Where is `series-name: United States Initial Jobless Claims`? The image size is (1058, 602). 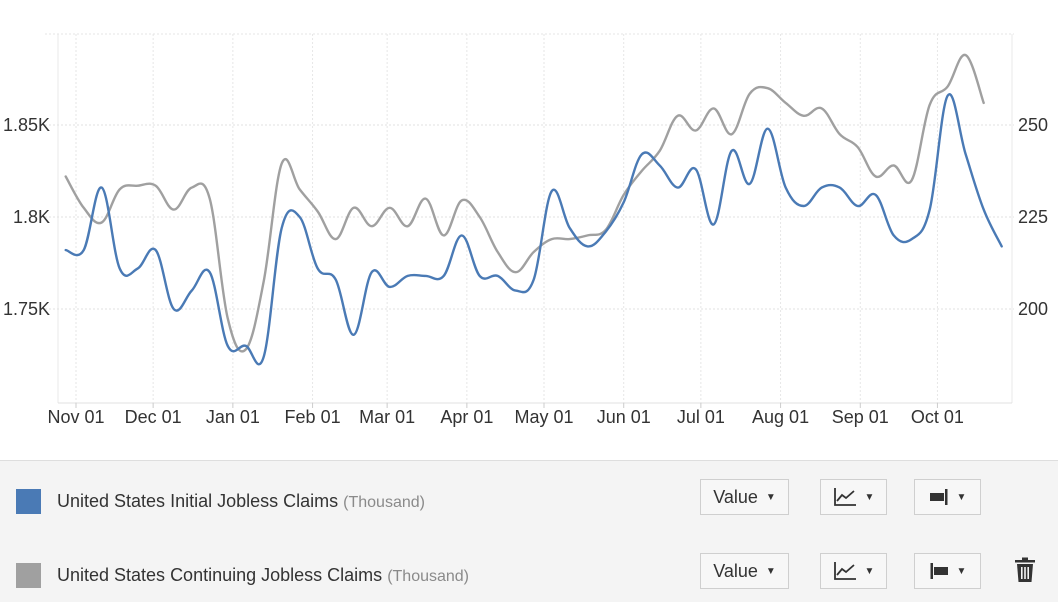 series-name: United States Initial Jobless Claims is located at coordinates (198, 501).